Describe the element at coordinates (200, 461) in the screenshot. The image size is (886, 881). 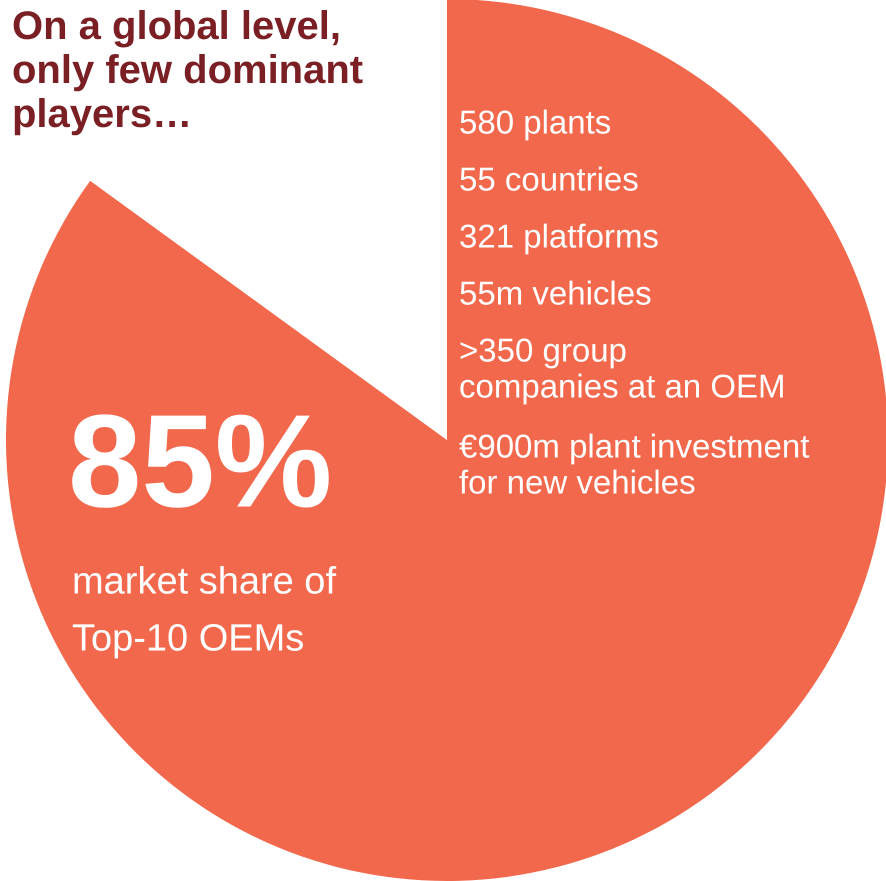
I see `data-label: 85%` at that location.